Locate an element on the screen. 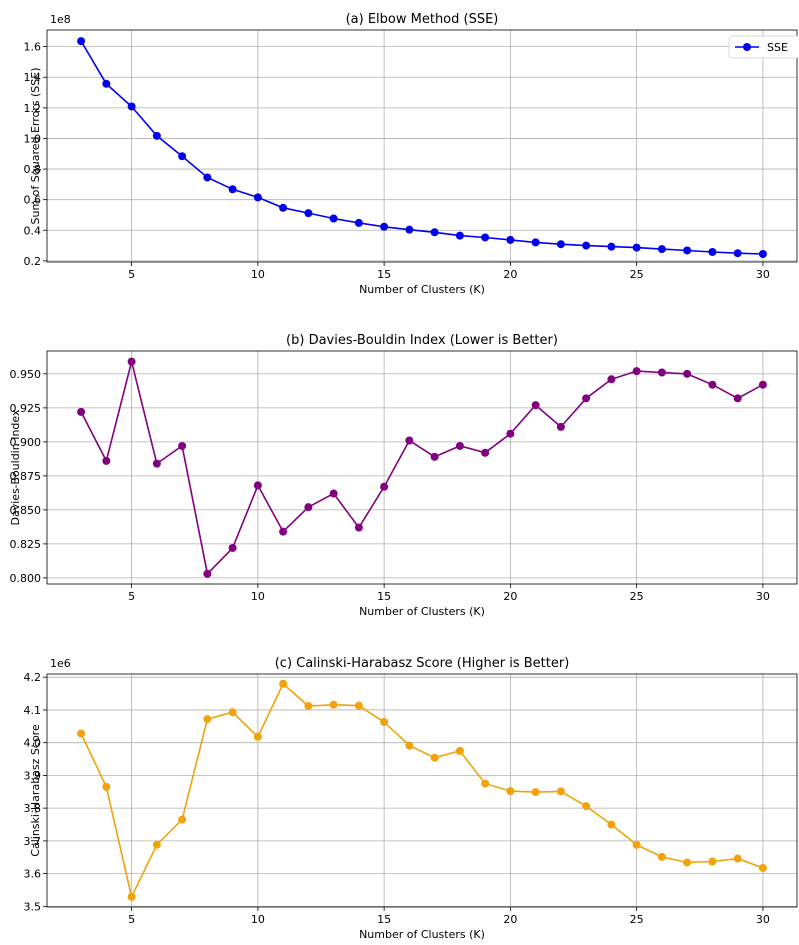  y-tick-label: 3.7 is located at coordinates (33, 841).